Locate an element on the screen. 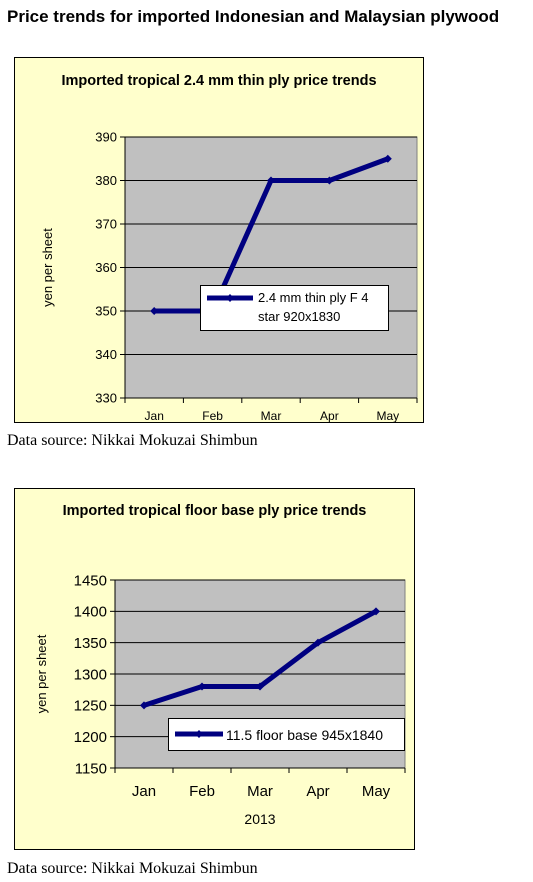 The width and height of the screenshot is (533, 882). y-tick-label: 330 is located at coordinates (106, 398).